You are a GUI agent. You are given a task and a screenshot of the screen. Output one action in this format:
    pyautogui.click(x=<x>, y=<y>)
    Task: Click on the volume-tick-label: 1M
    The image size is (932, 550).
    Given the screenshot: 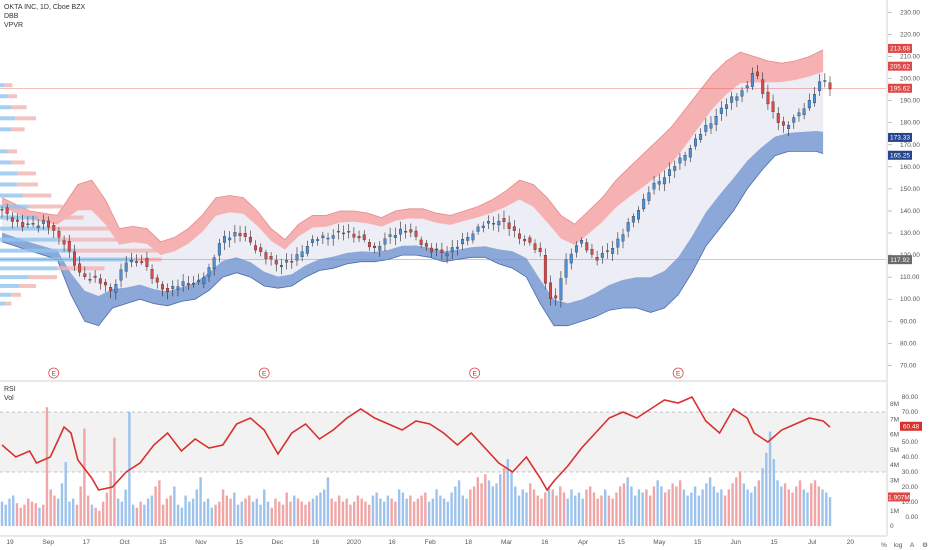 What is the action you would take?
    pyautogui.click(x=894, y=511)
    